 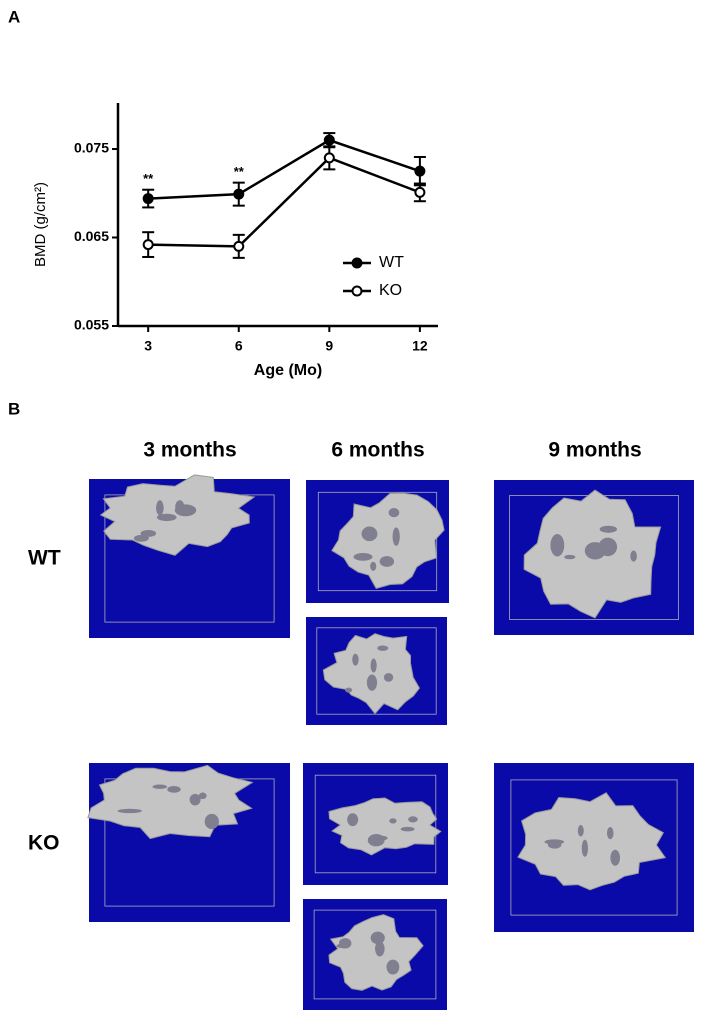 I want to click on legend-label: WT, so click(x=391, y=262).